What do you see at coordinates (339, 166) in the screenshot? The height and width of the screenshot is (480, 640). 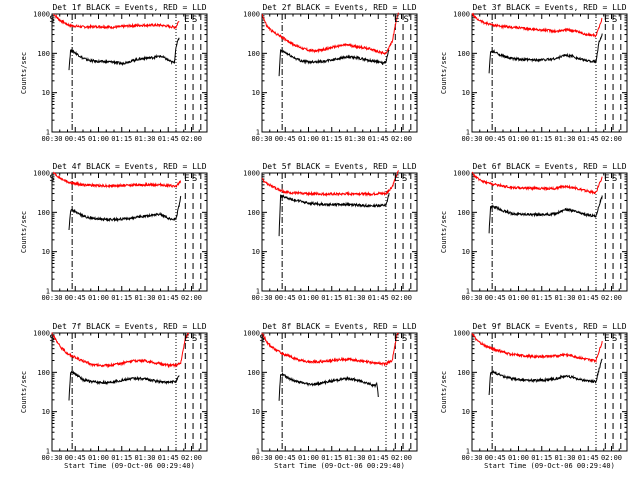 I see `chart-title: Det 5f BLACK = Events, RED = LLD` at bounding box center [339, 166].